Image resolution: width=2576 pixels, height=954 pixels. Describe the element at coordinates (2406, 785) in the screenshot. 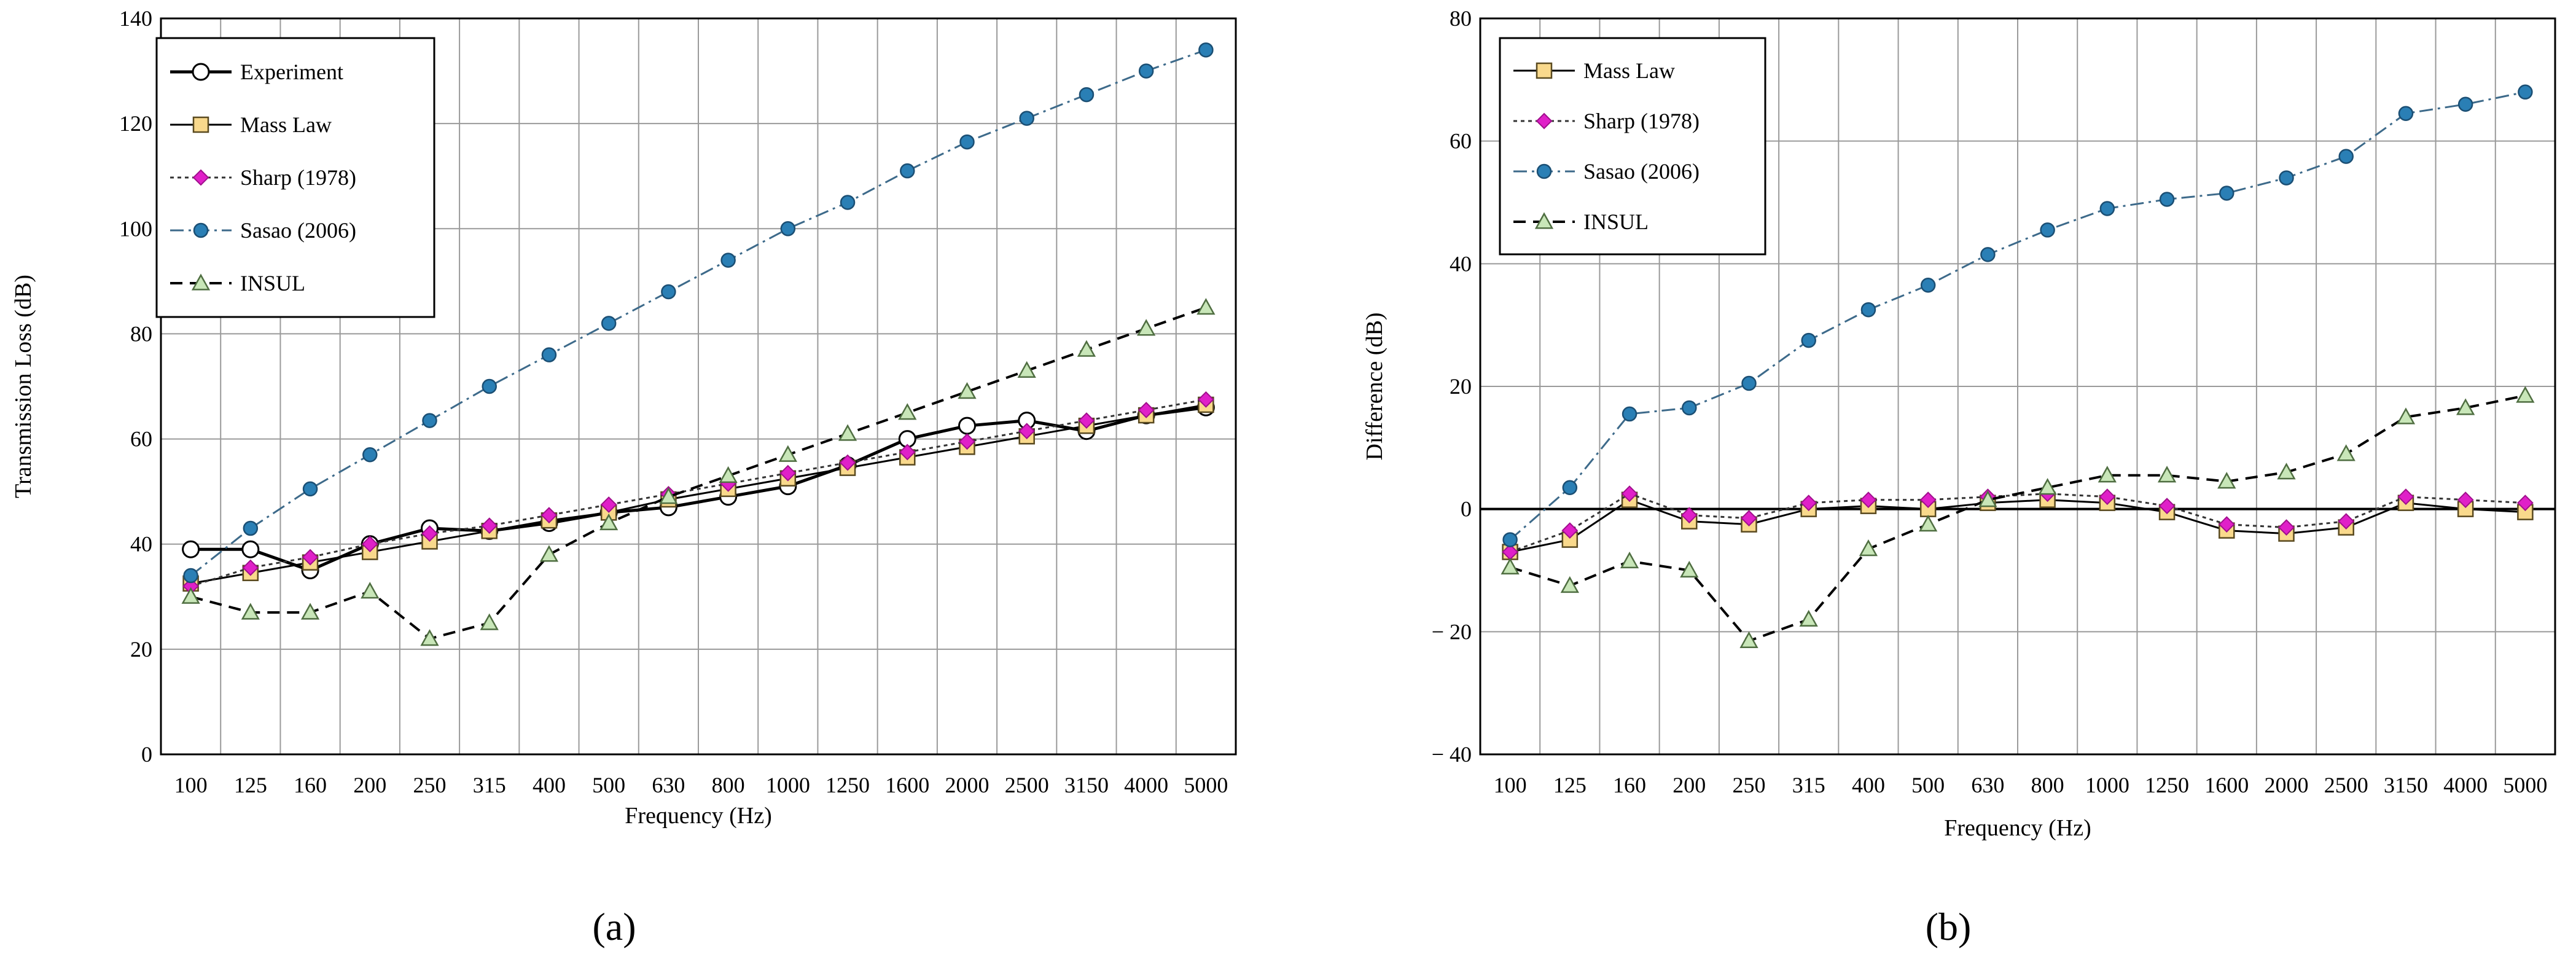

I see `x-tick-label: 3150` at that location.